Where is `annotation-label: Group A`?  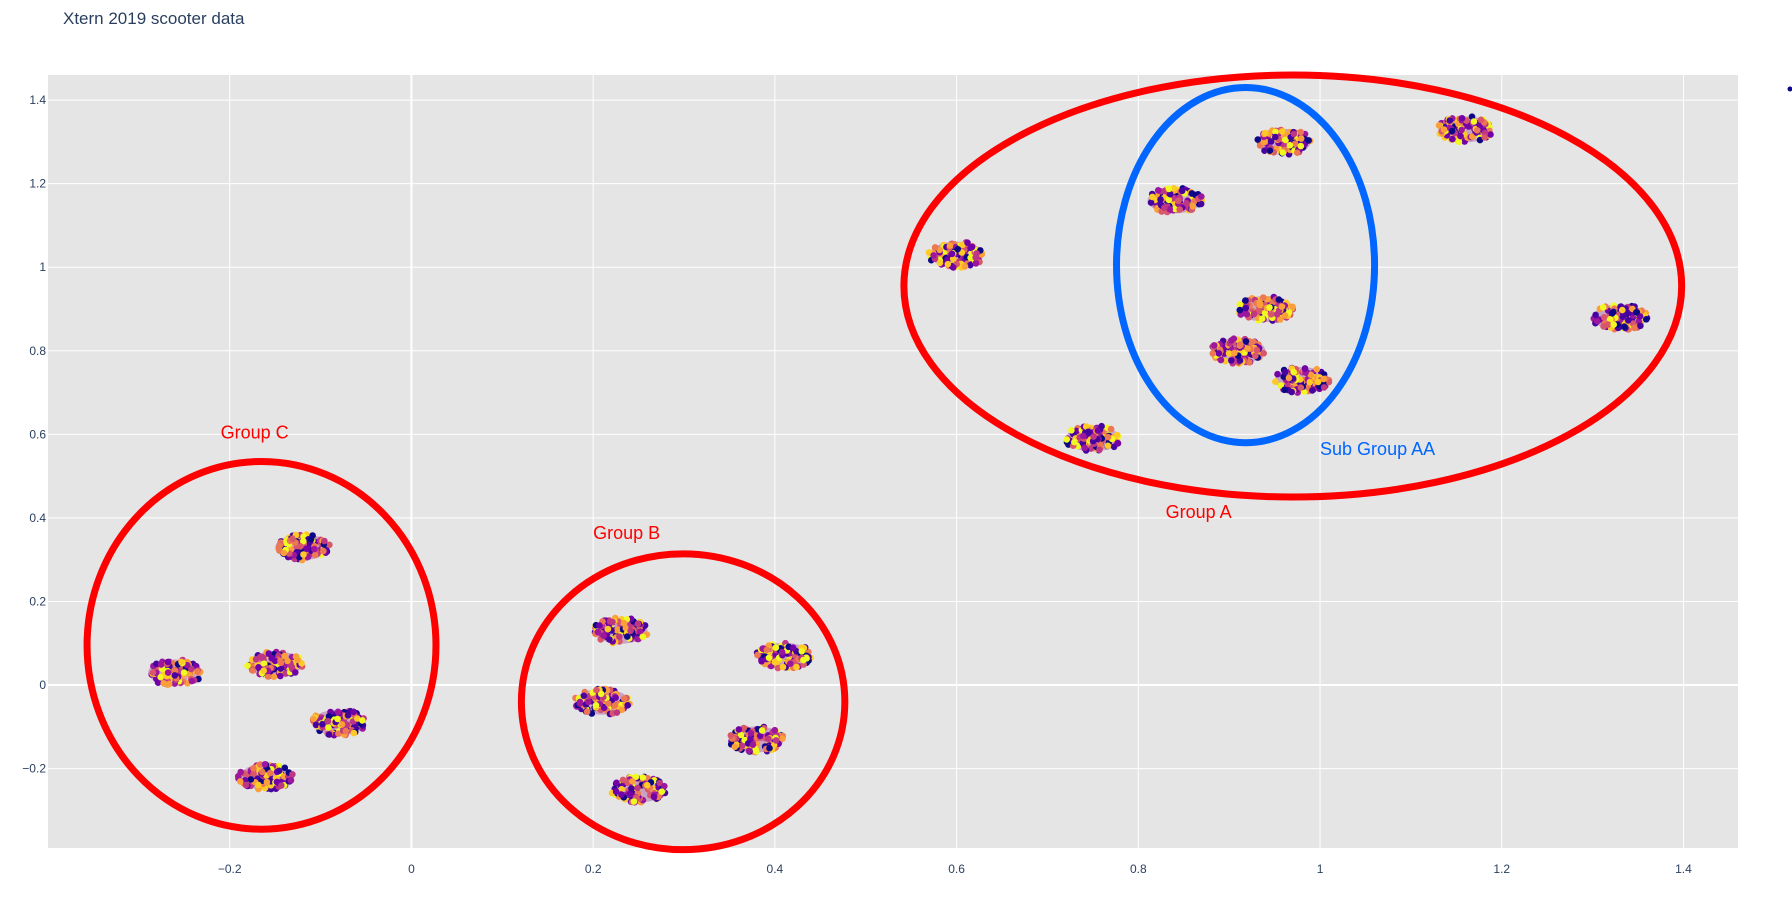 annotation-label: Group A is located at coordinates (1199, 512).